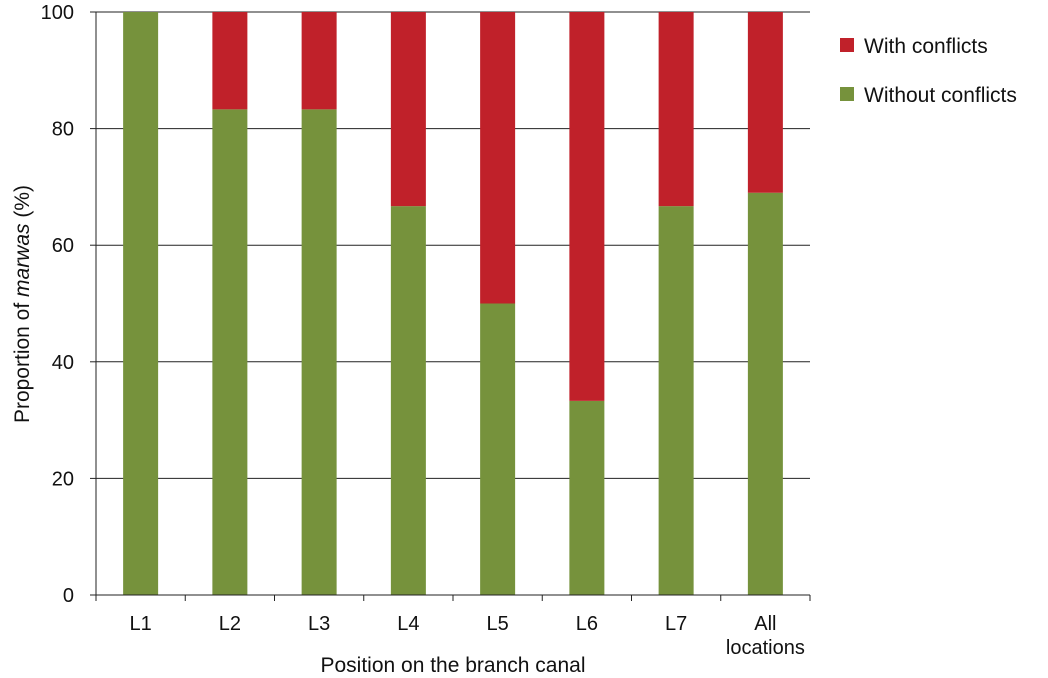 The image size is (1048, 678). What do you see at coordinates (408, 109) in the screenshot?
I see `bar-l4-with-conflicts` at bounding box center [408, 109].